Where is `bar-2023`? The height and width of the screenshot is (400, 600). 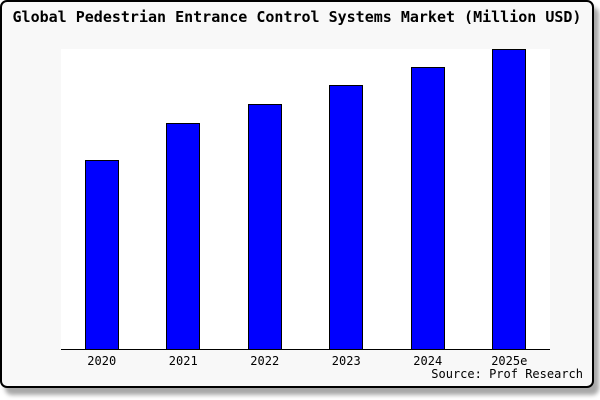 bar-2023 is located at coordinates (346, 217).